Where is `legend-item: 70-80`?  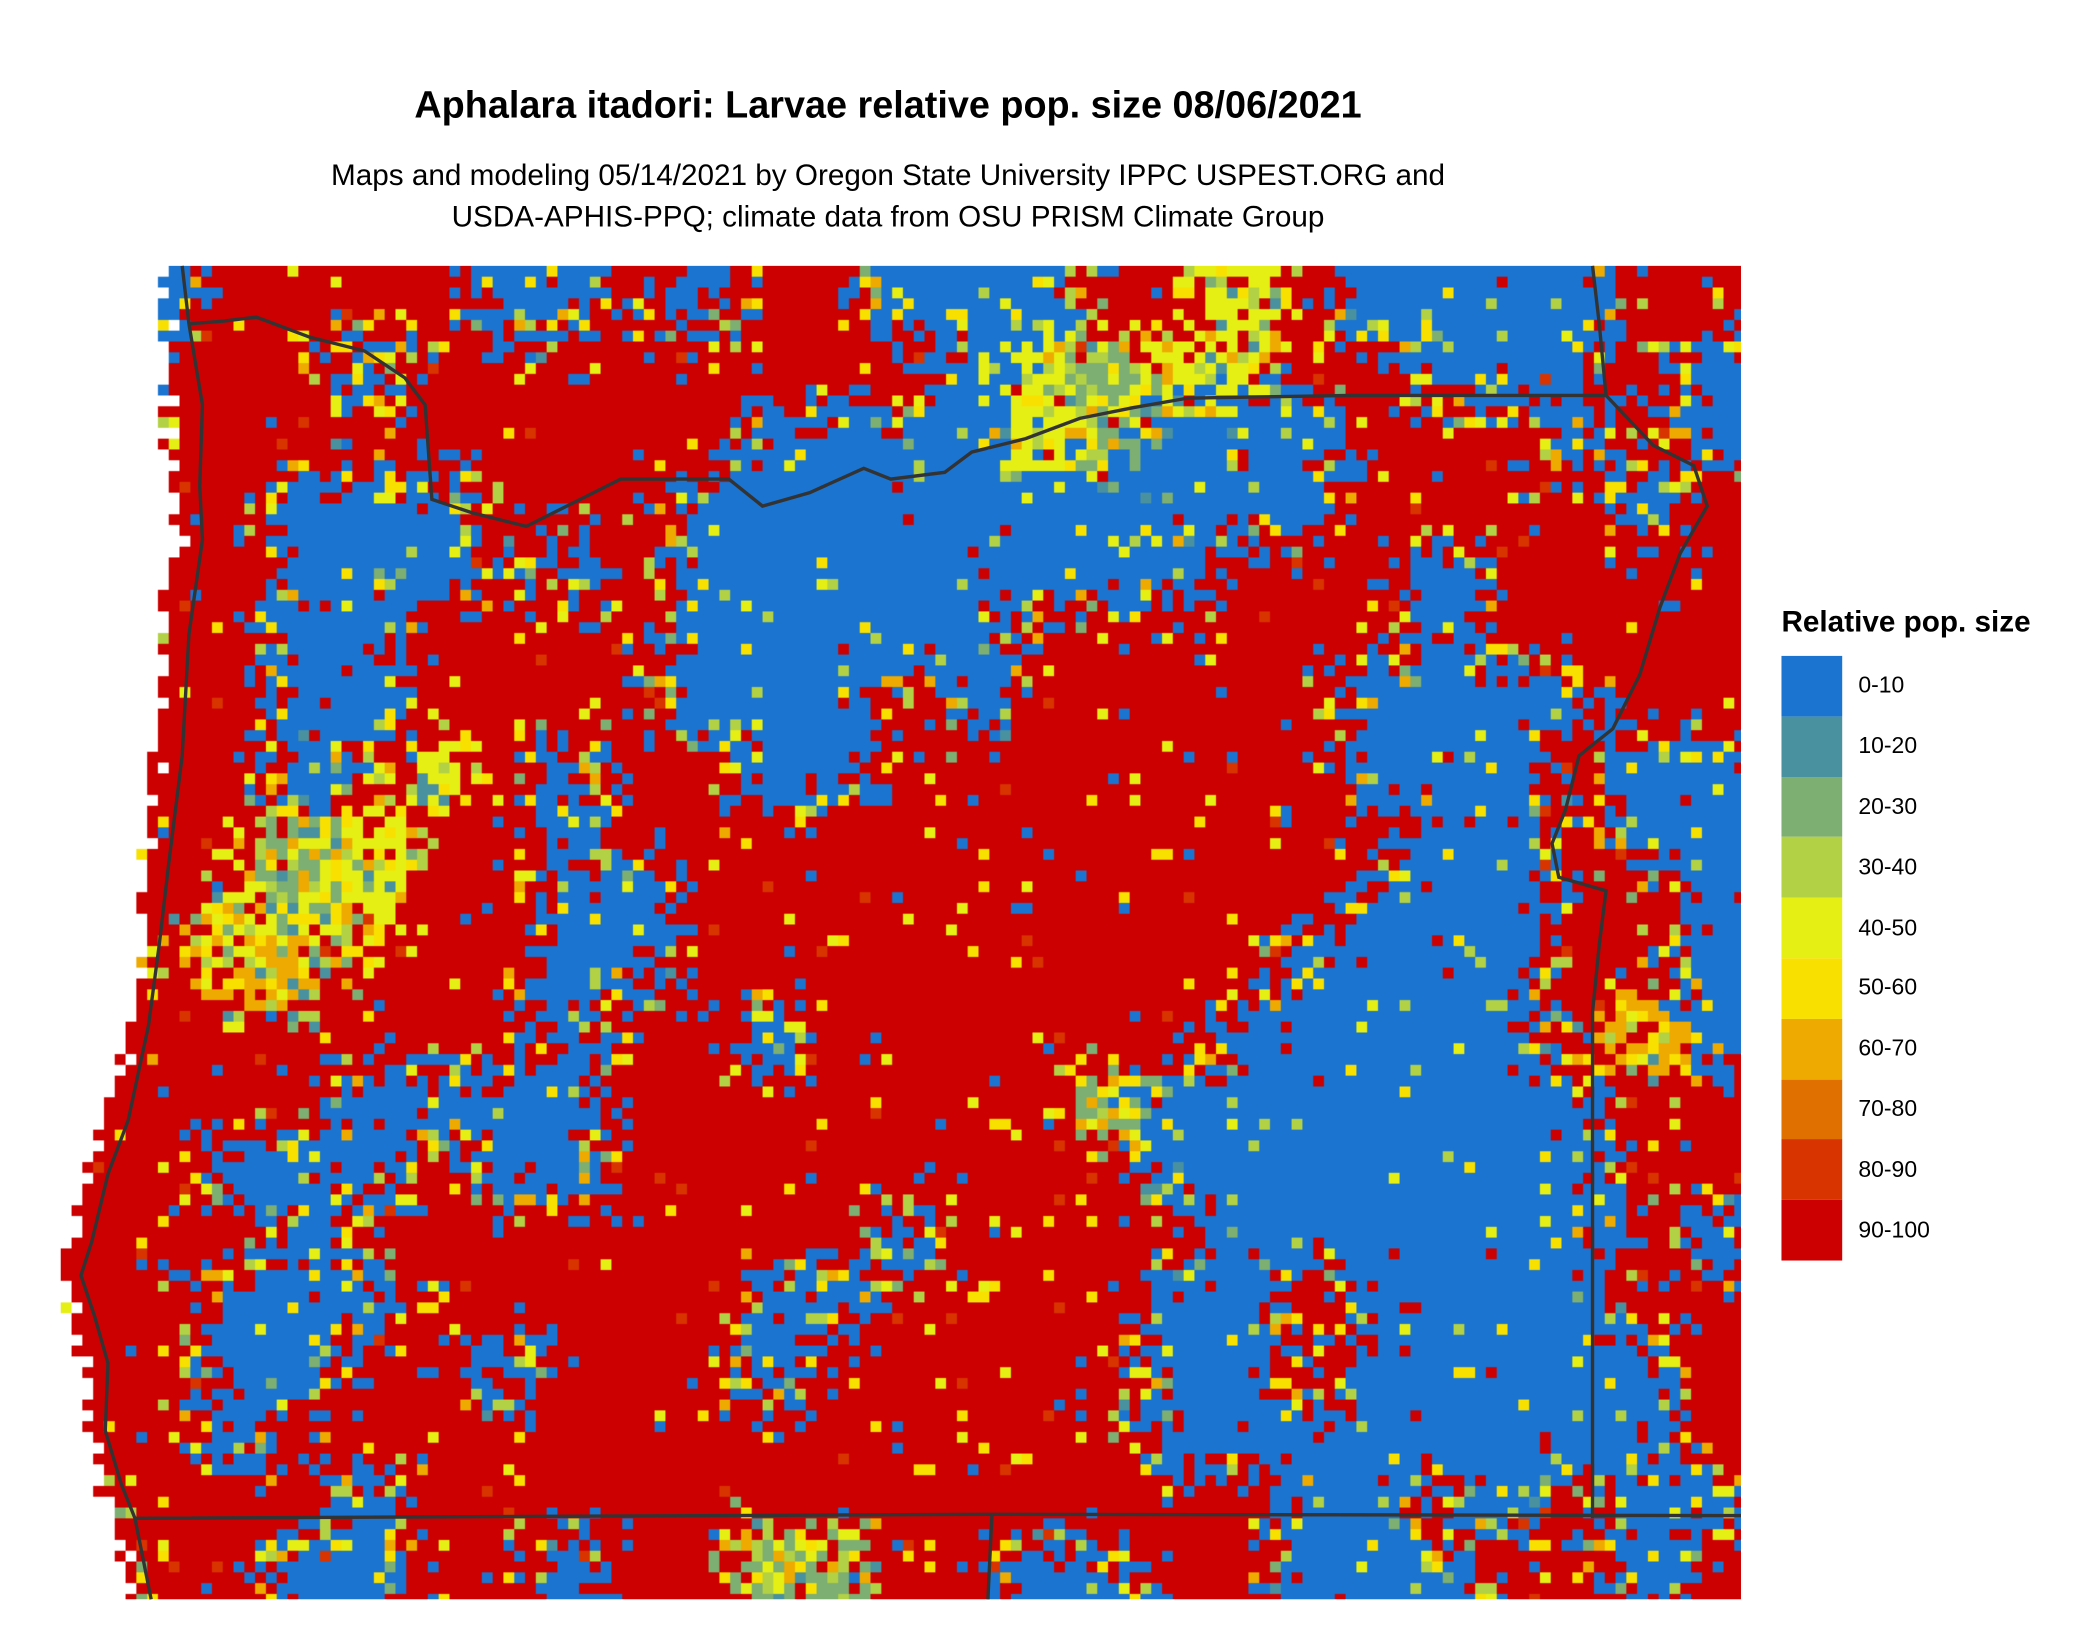 legend-item: 70-80 is located at coordinates (1905, 1109).